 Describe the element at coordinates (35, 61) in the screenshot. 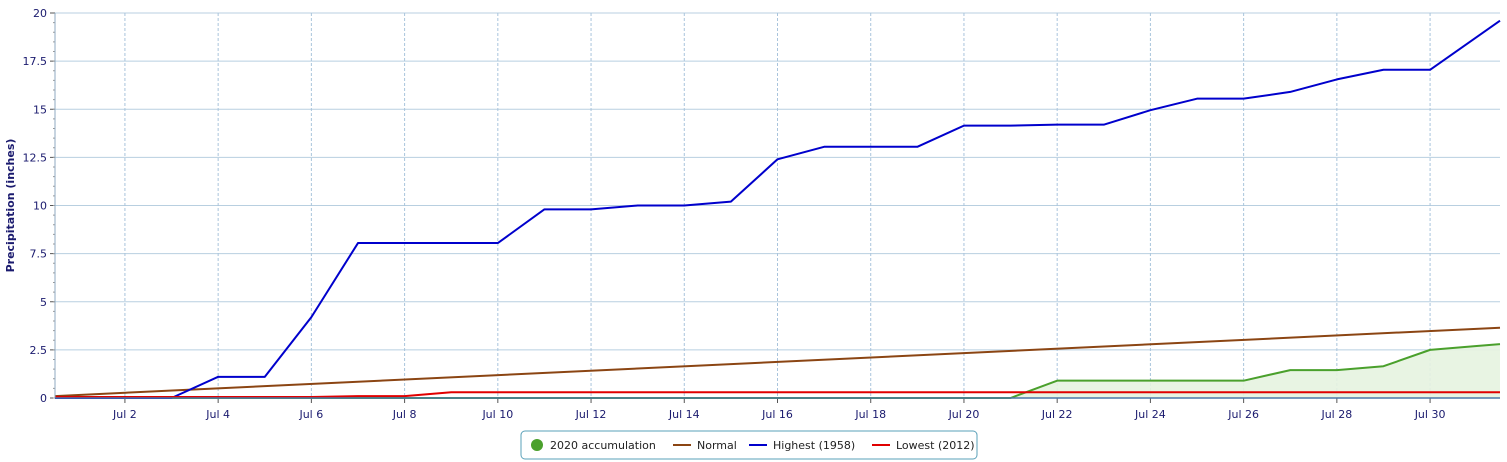

I see `y-tick-label: 17.5` at that location.